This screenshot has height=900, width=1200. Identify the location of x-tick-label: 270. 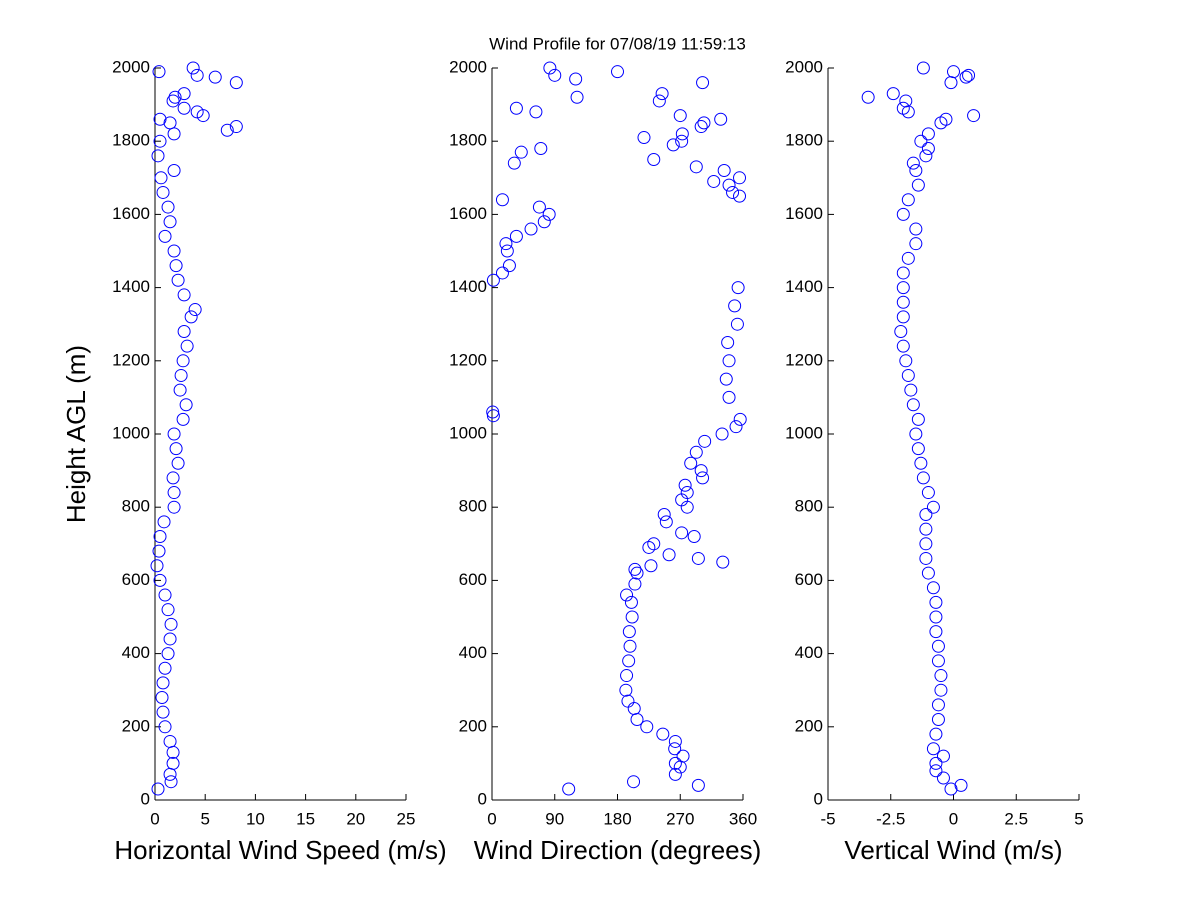
(680, 818).